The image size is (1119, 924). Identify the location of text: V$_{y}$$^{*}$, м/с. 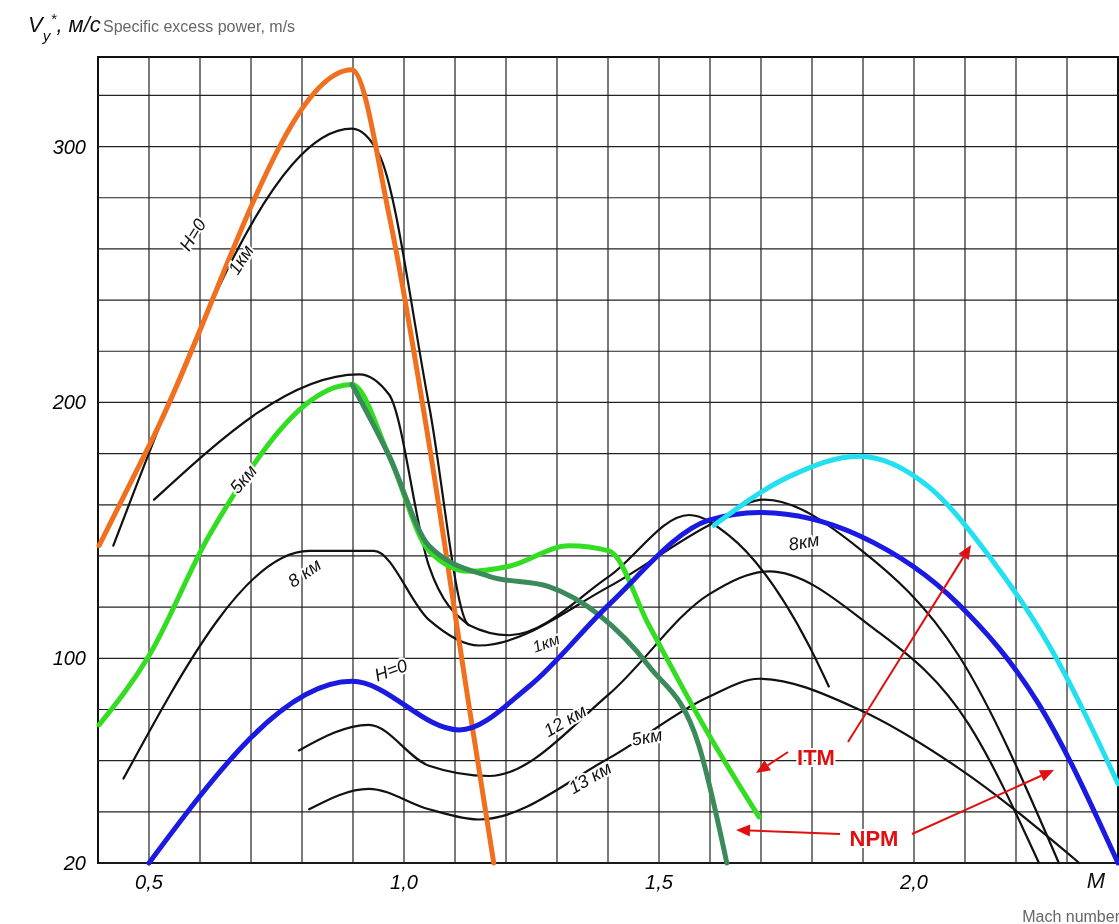
(64, 26).